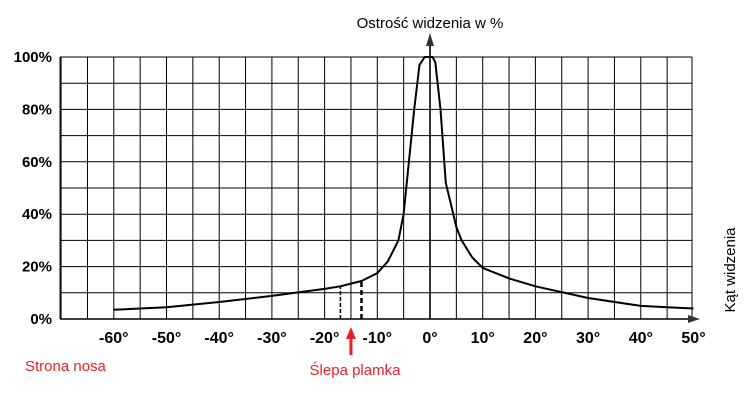  Describe the element at coordinates (41, 319) in the screenshot. I see `y-tick-label: 0%` at that location.